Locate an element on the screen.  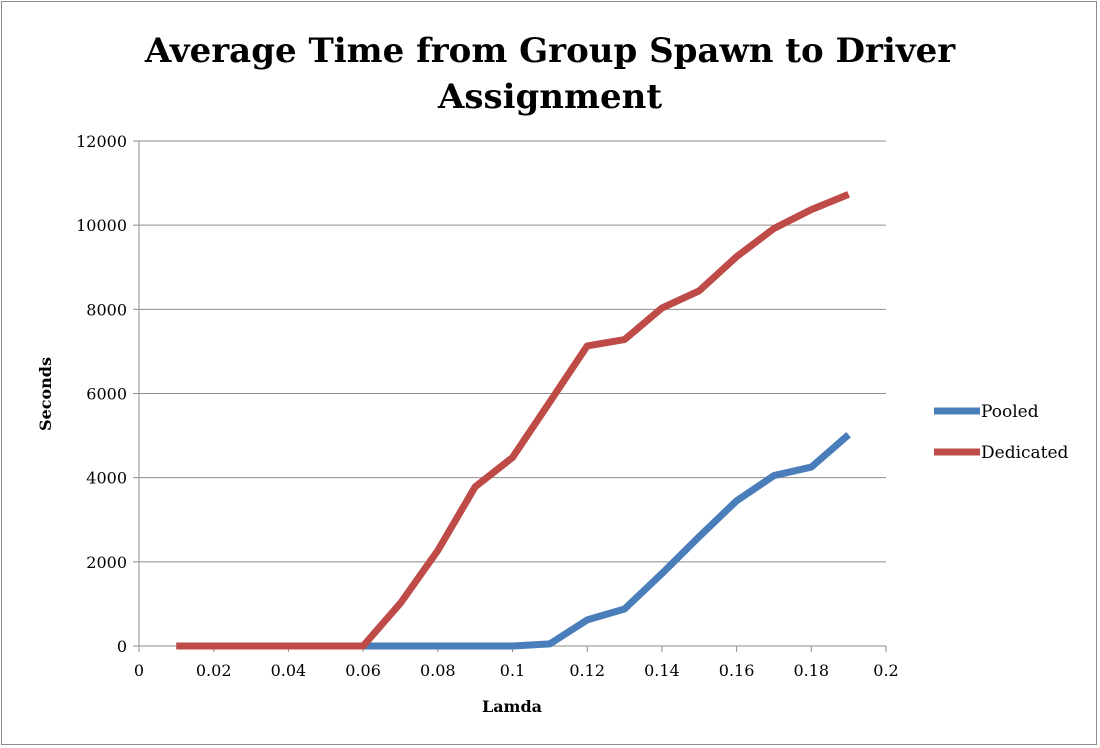
x-tick-label-3: 0.06 is located at coordinates (363, 670).